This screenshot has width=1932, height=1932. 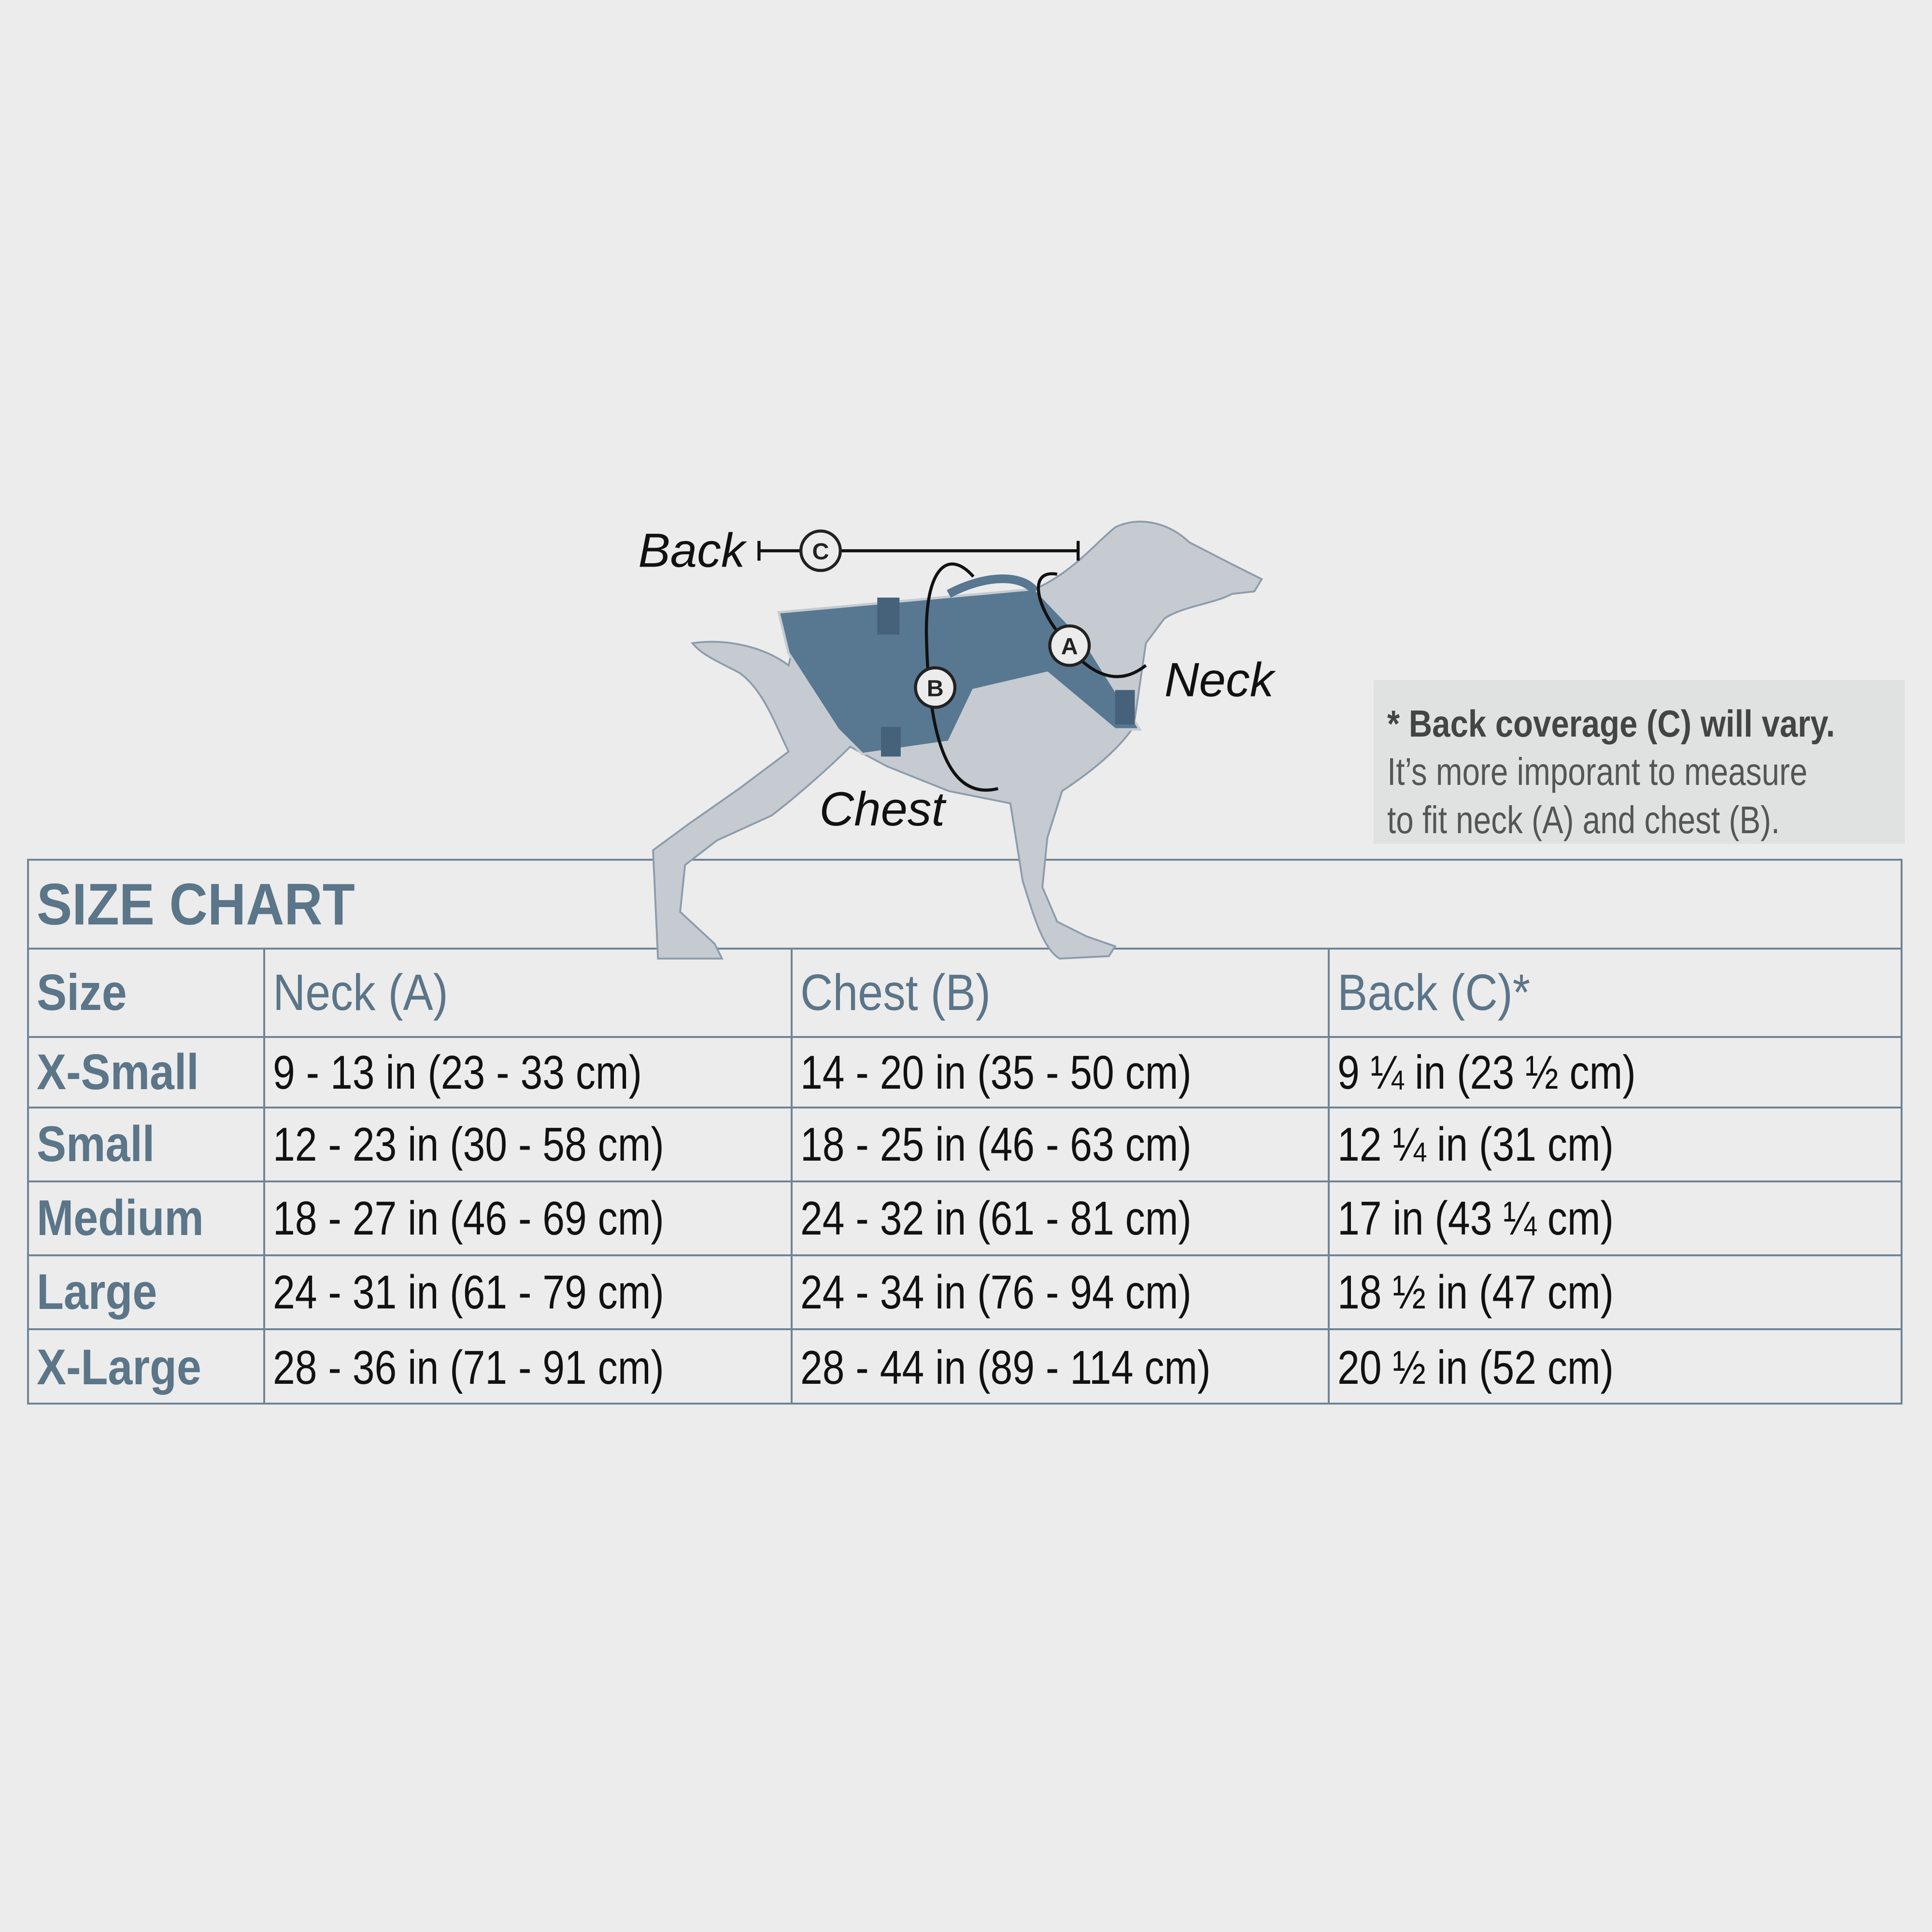 I want to click on header-chest: Chest (B), so click(x=895, y=992).